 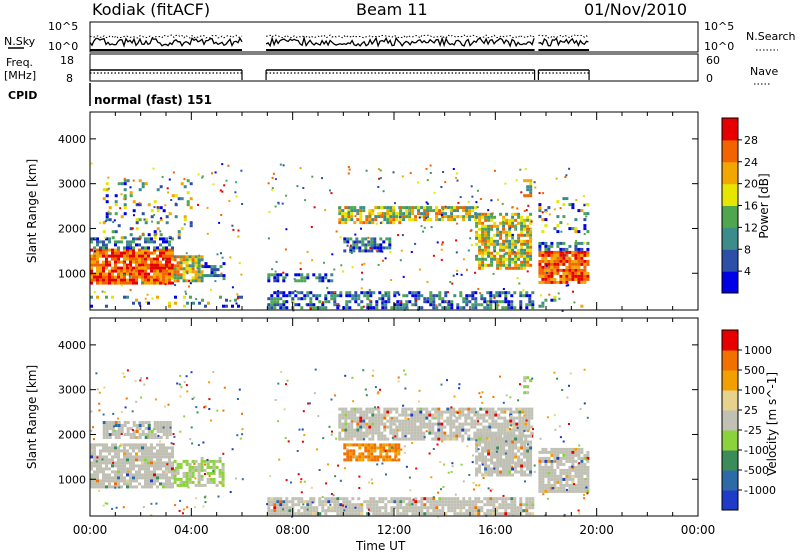 What do you see at coordinates (719, 26) in the screenshot?
I see `noise-tick-high-right: 10^5` at bounding box center [719, 26].